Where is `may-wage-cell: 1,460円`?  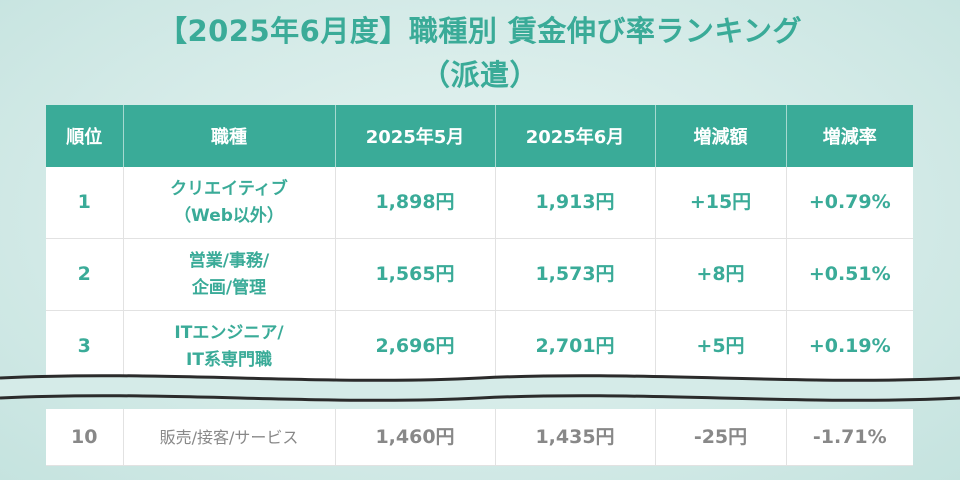 may-wage-cell: 1,460円 is located at coordinates (415, 437).